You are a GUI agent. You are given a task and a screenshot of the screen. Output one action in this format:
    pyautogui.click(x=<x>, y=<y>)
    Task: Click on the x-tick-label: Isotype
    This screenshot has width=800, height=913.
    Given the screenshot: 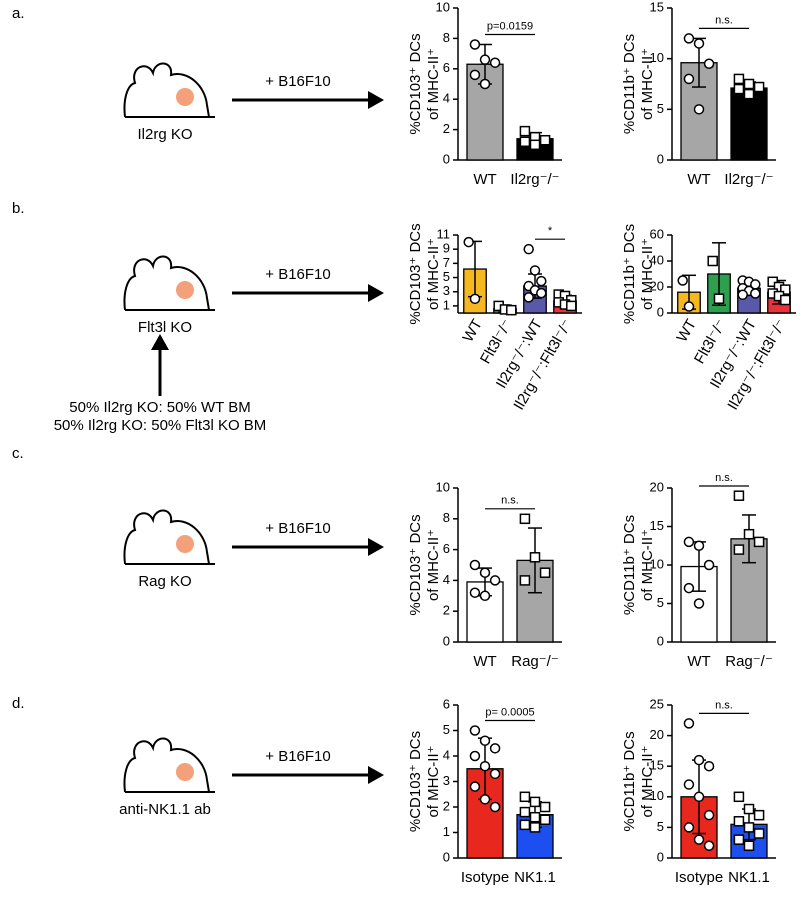 What is the action you would take?
    pyautogui.click(x=485, y=877)
    